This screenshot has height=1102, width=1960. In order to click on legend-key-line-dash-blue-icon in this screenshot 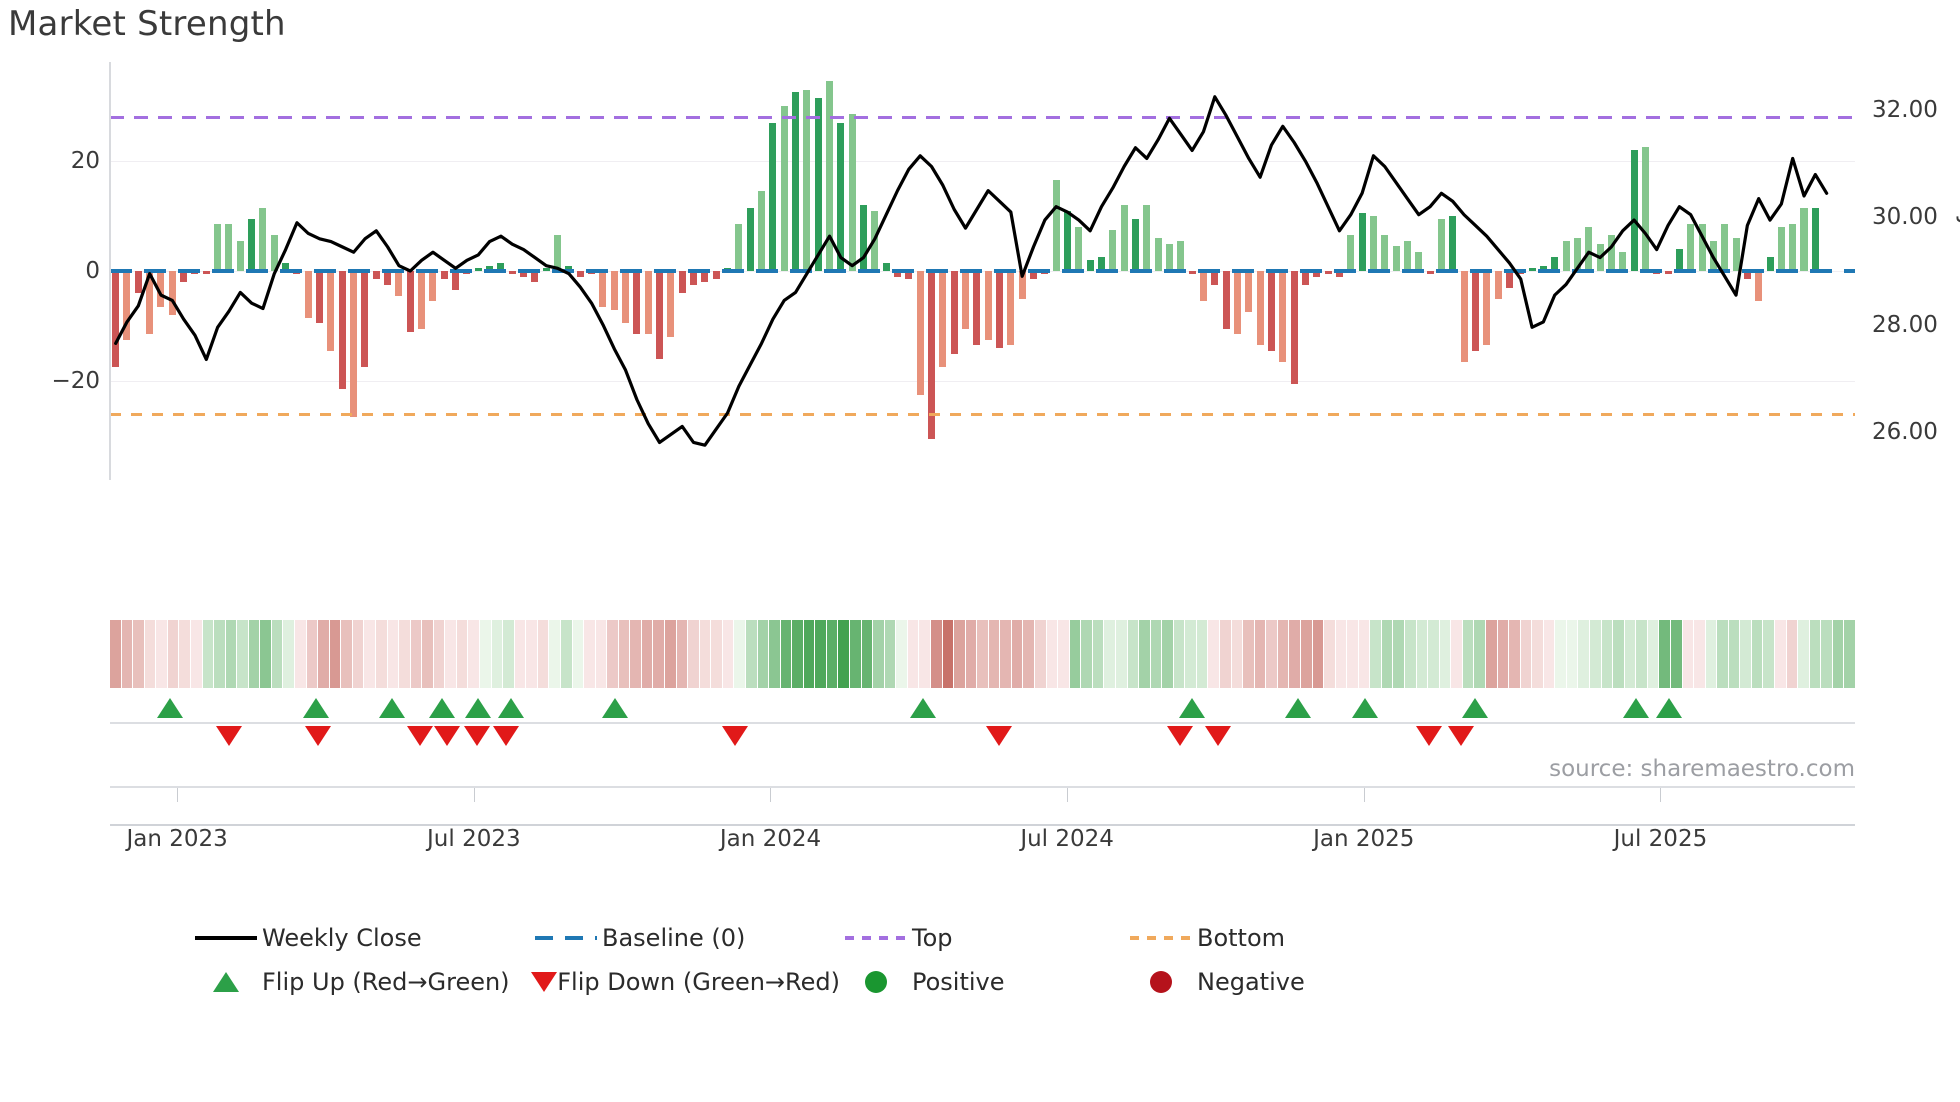, I will do `click(566, 938)`.